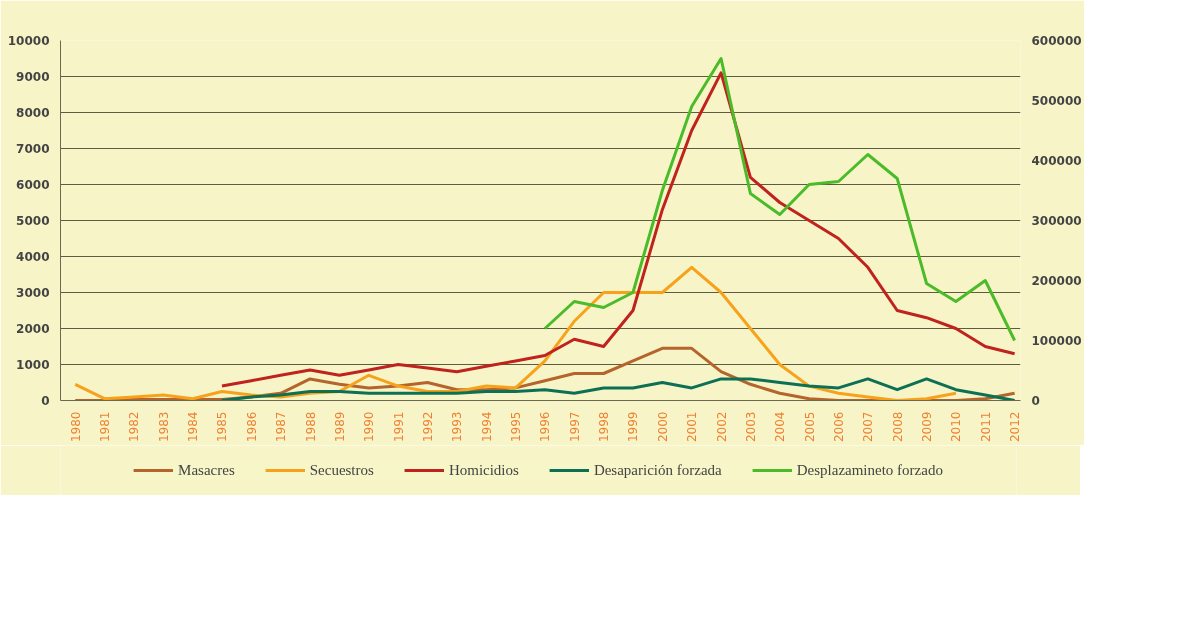 The image size is (1197, 634). Describe the element at coordinates (369, 427) in the screenshot. I see `x-tick-label: 1990` at that location.